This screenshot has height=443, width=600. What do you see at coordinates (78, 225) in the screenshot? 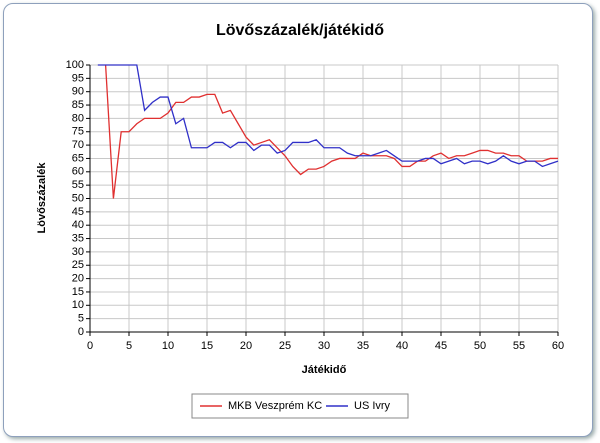
I see `y-tick-label: 40` at bounding box center [78, 225].